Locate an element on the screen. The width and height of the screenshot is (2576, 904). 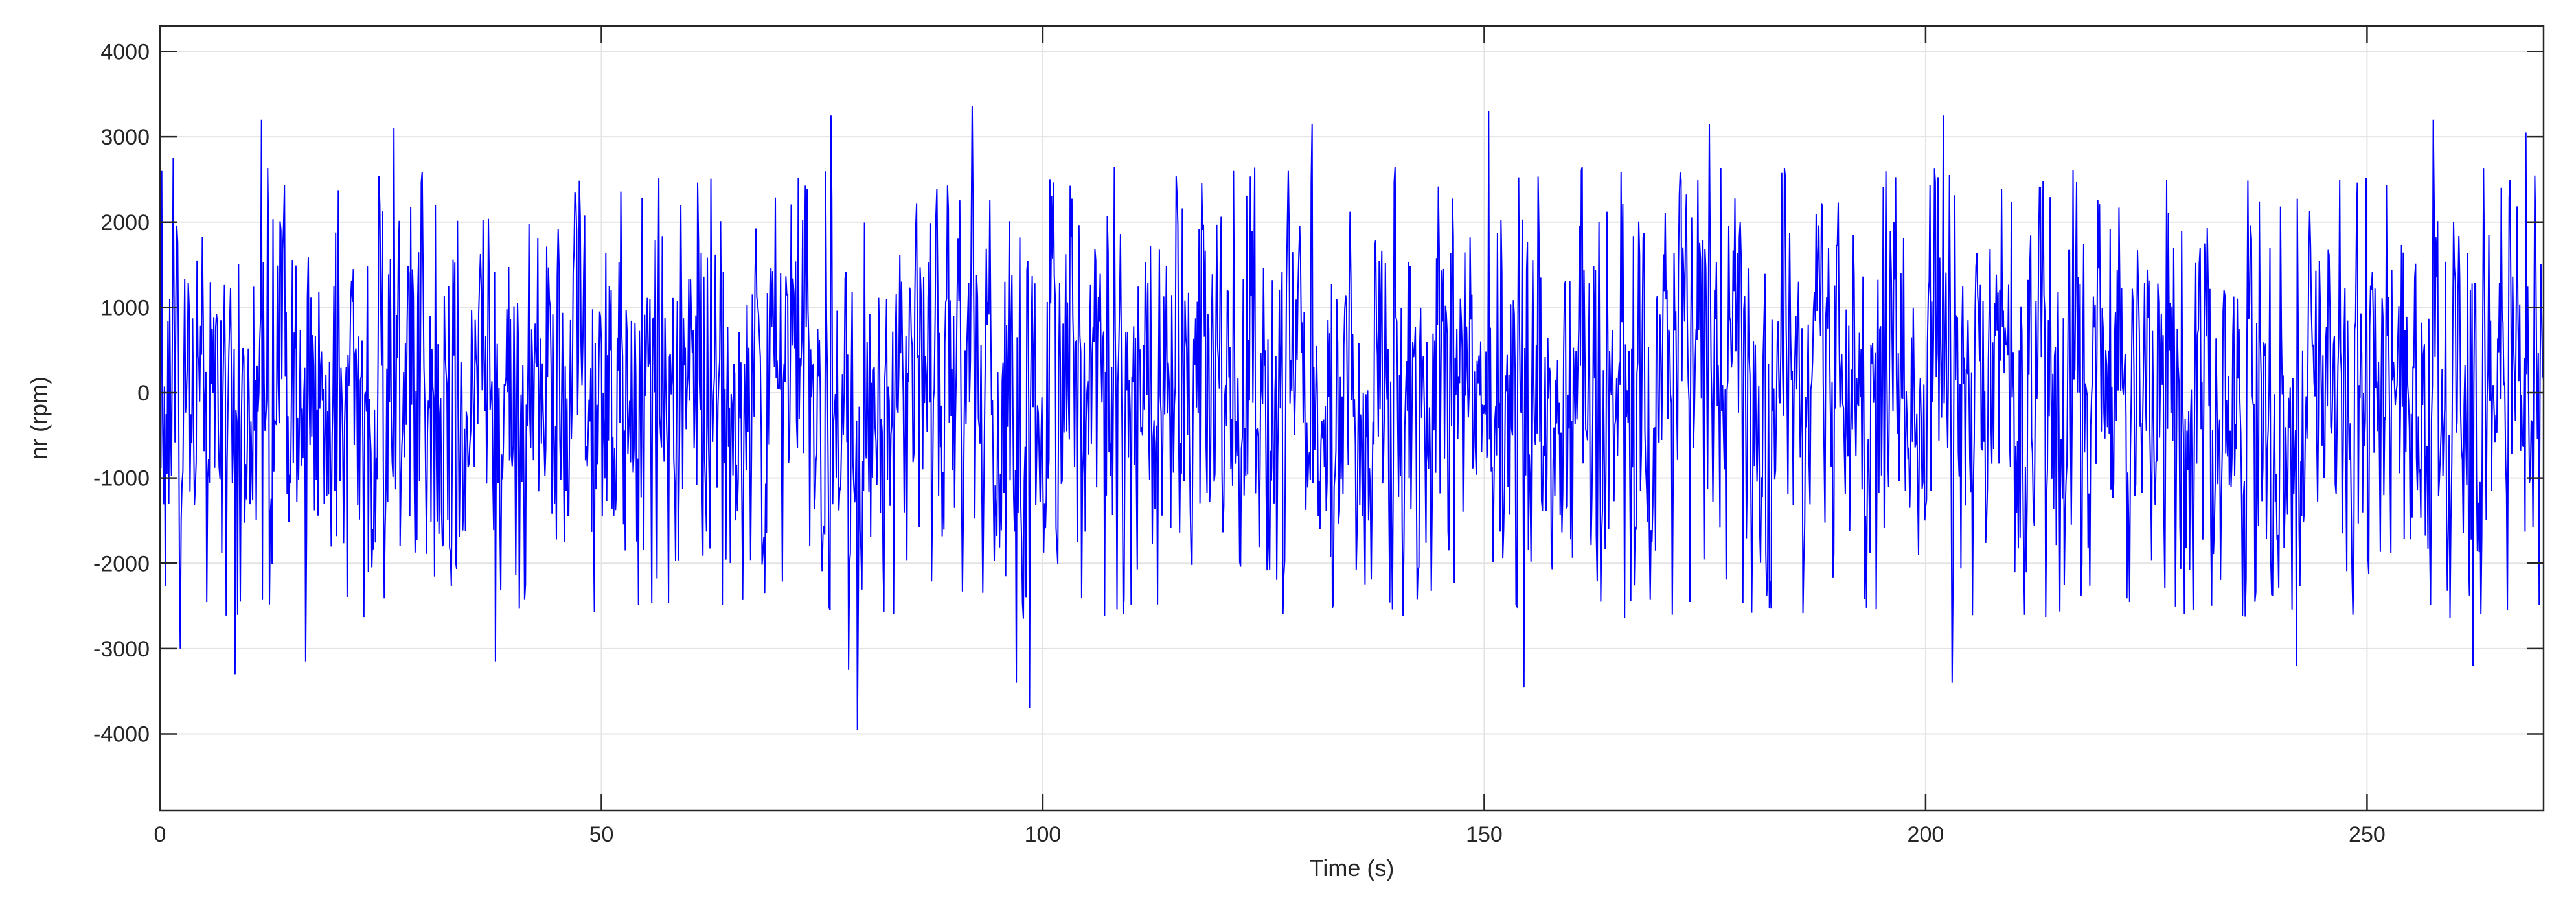
x-tick-label-4: 200 is located at coordinates (1926, 834).